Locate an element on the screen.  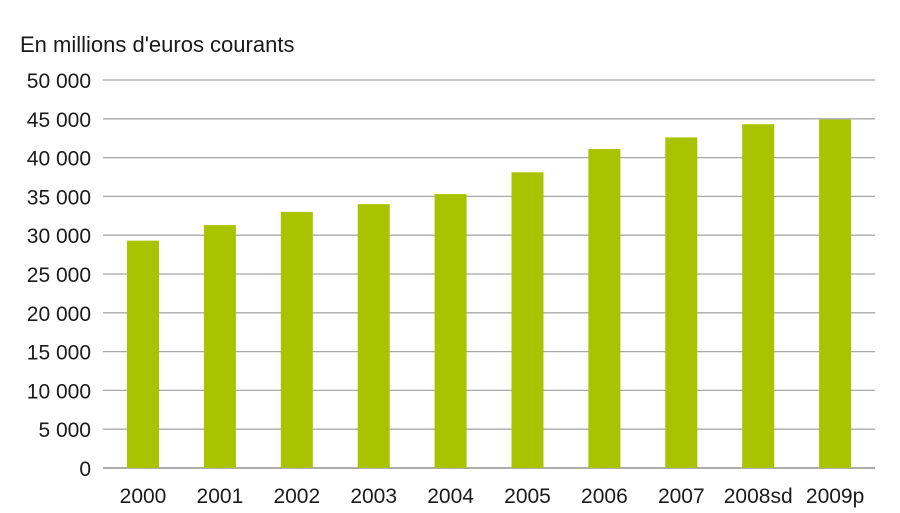
x-tick-label: 2001 is located at coordinates (220, 496).